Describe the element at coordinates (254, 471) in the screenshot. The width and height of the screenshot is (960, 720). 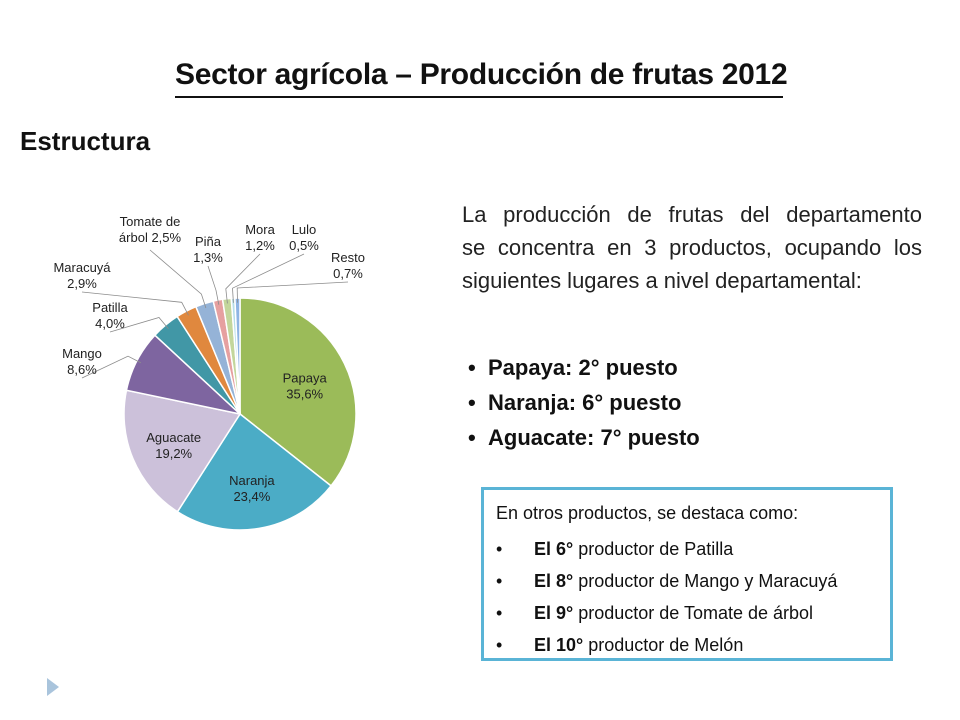
I see `pie-slice-naranja` at that location.